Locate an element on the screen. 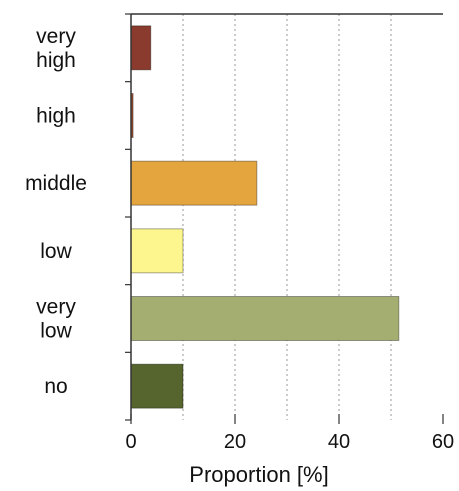  category-label: very high is located at coordinates (56, 48).